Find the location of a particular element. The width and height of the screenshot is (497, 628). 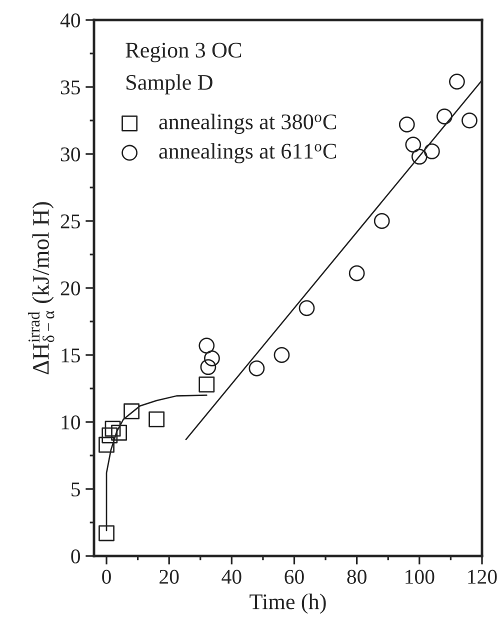

x-axis-title: Time (h) is located at coordinates (288, 604).